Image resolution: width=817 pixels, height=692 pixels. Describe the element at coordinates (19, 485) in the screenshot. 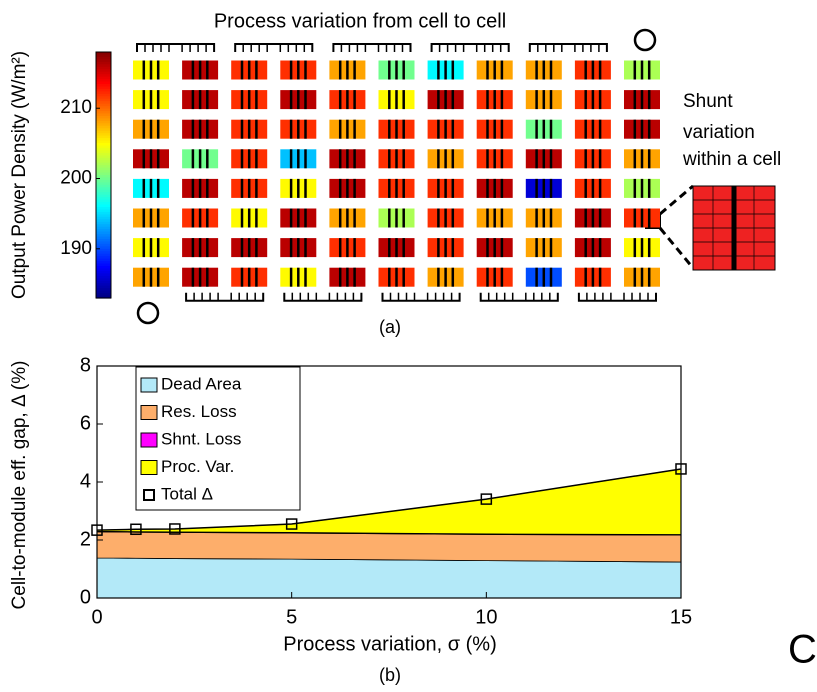

I see `y-axis-label: Cell-to-module eff. gap, Δ (%)` at that location.